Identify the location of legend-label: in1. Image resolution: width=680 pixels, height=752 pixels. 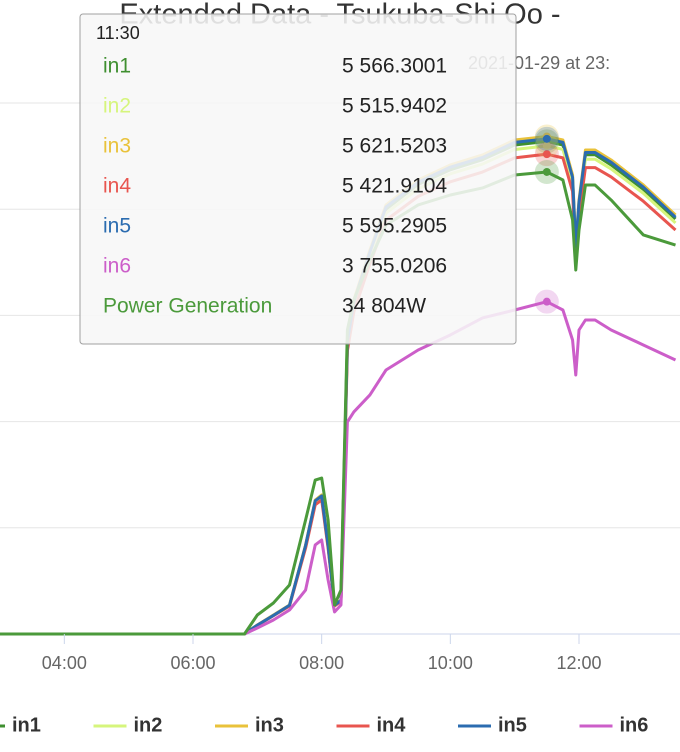
(26, 725).